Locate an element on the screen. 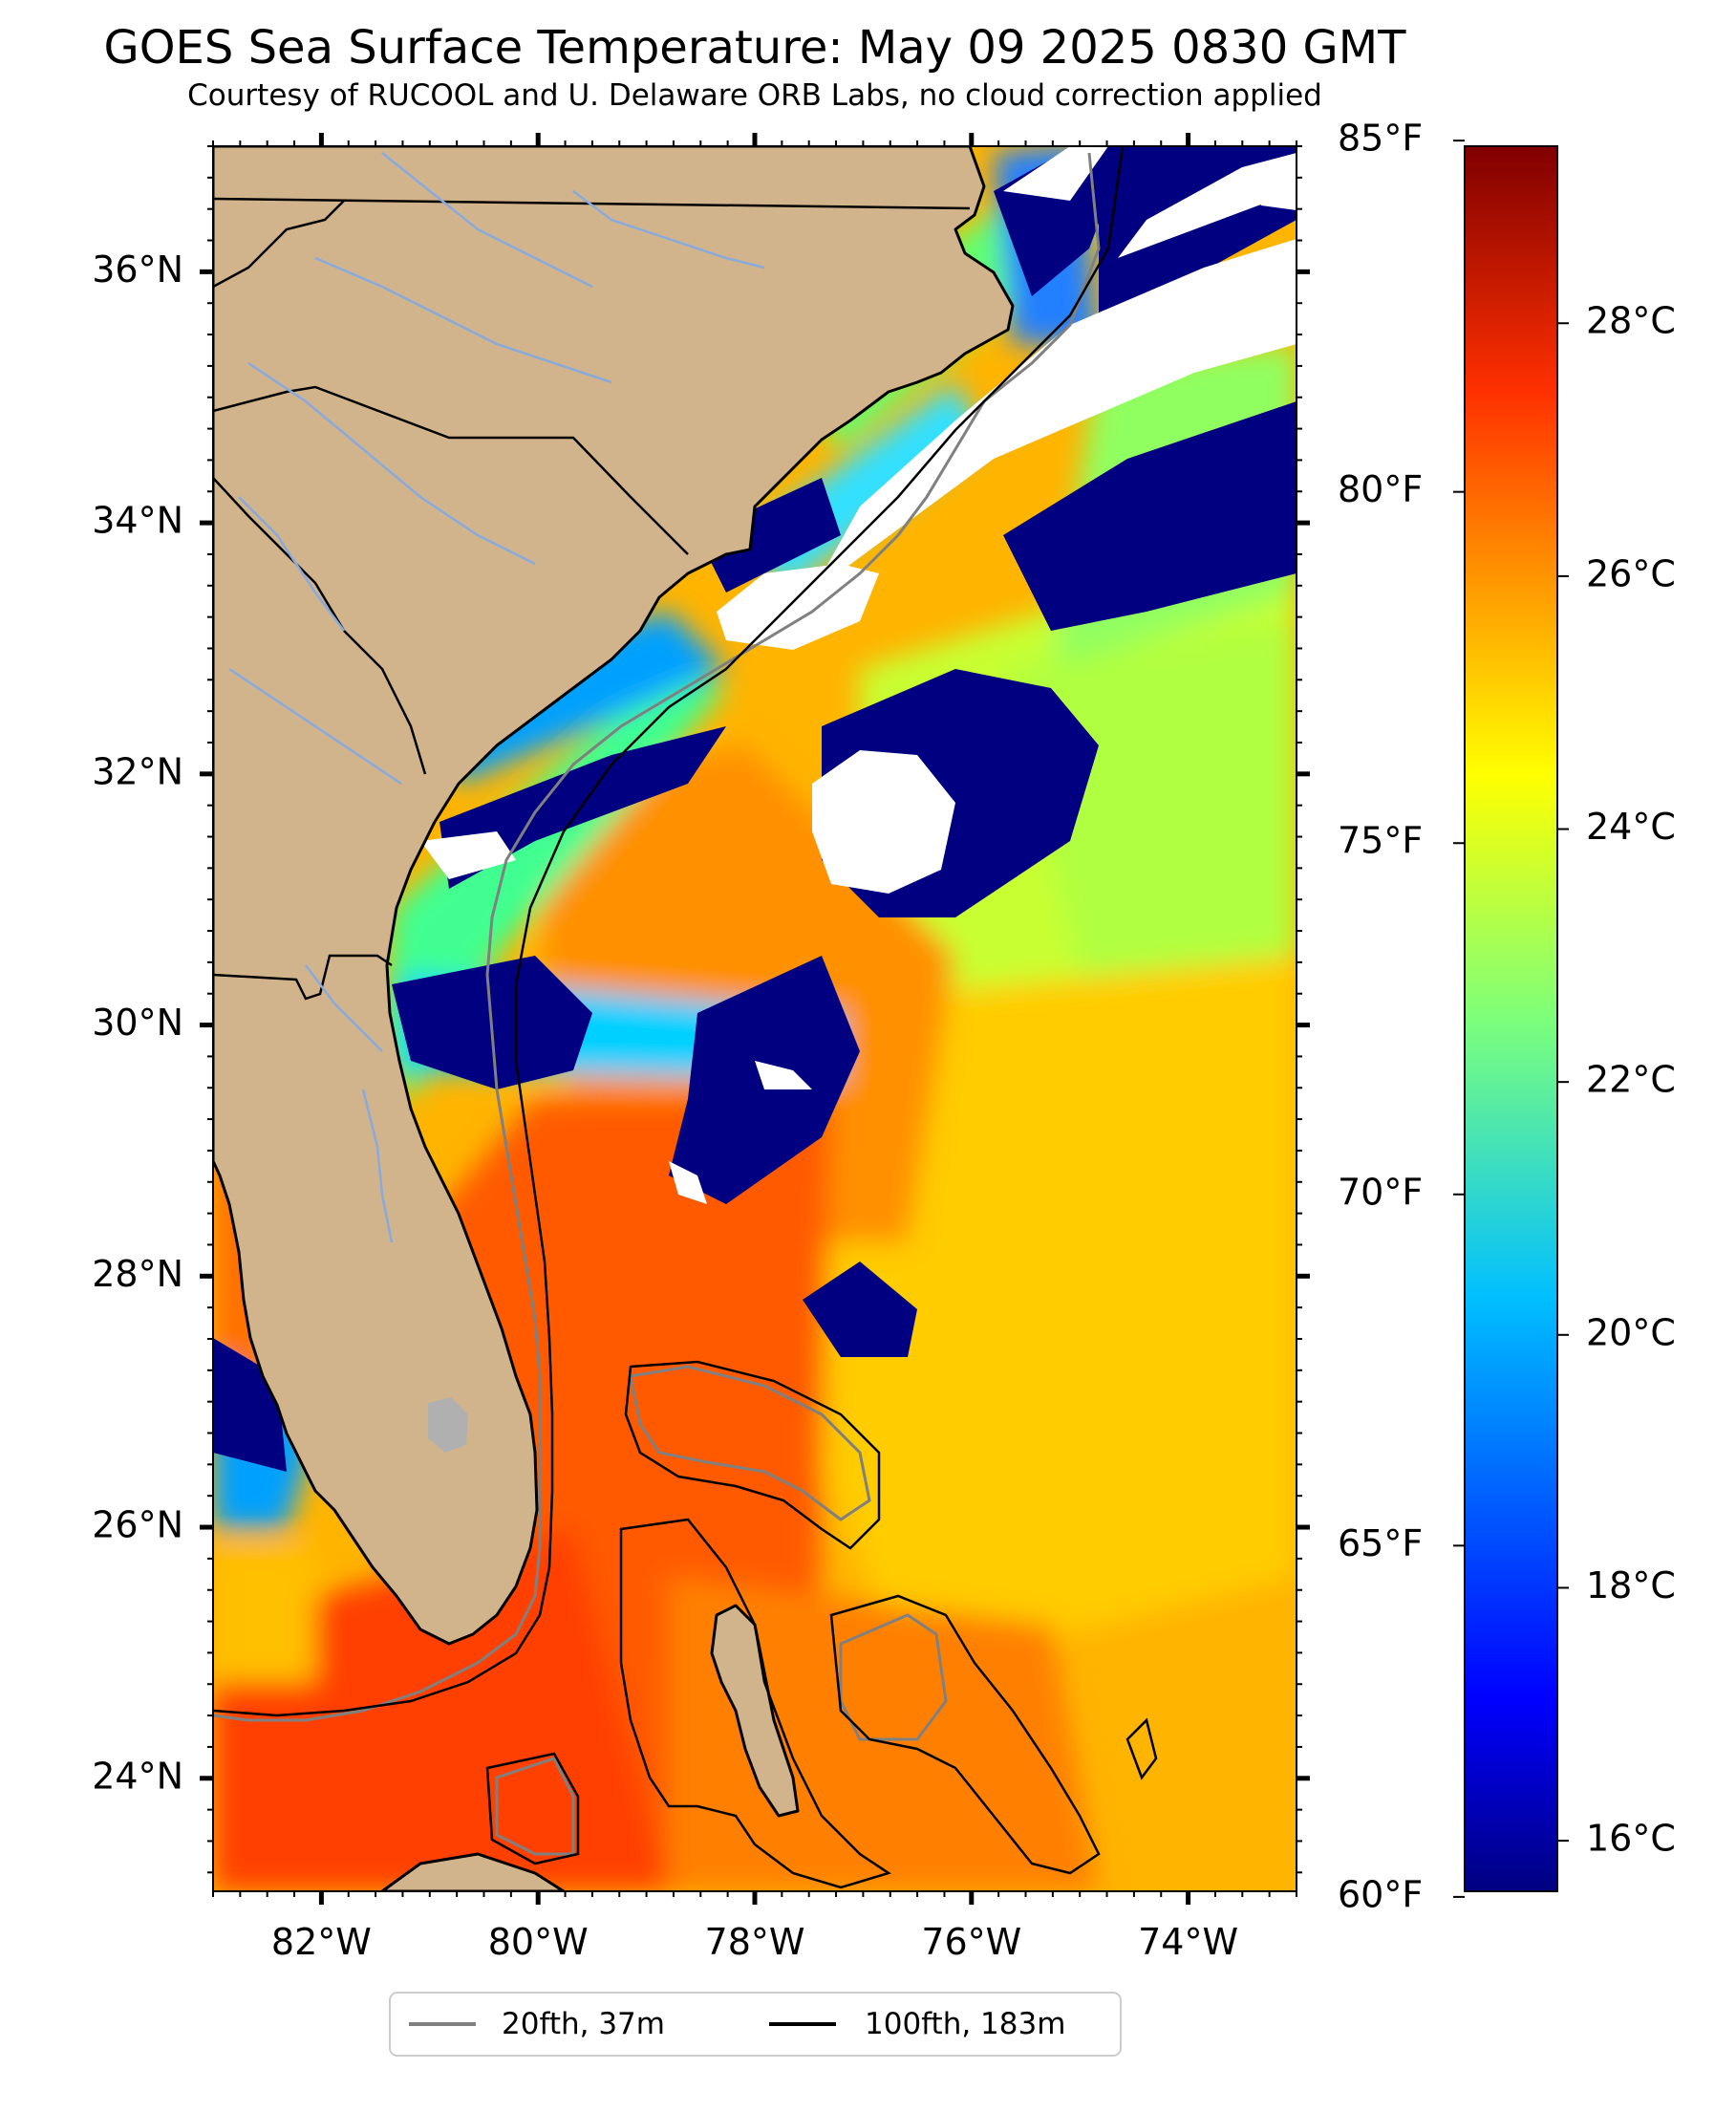  cbar-label-22c: 22°C is located at coordinates (1631, 1080).